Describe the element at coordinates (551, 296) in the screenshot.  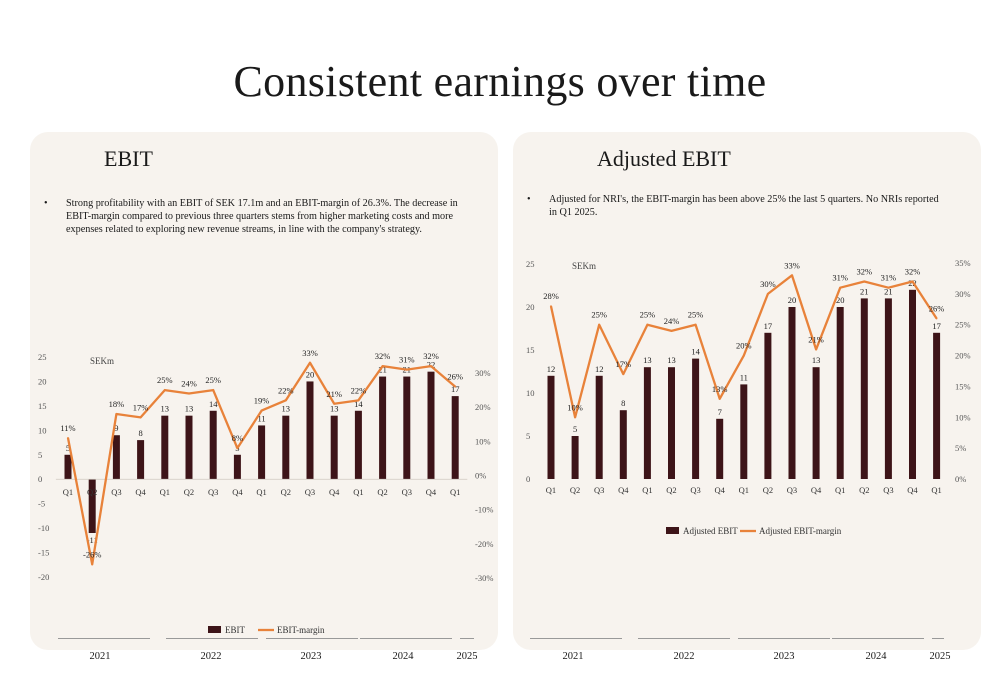
I see `line-data-label: 28%` at that location.